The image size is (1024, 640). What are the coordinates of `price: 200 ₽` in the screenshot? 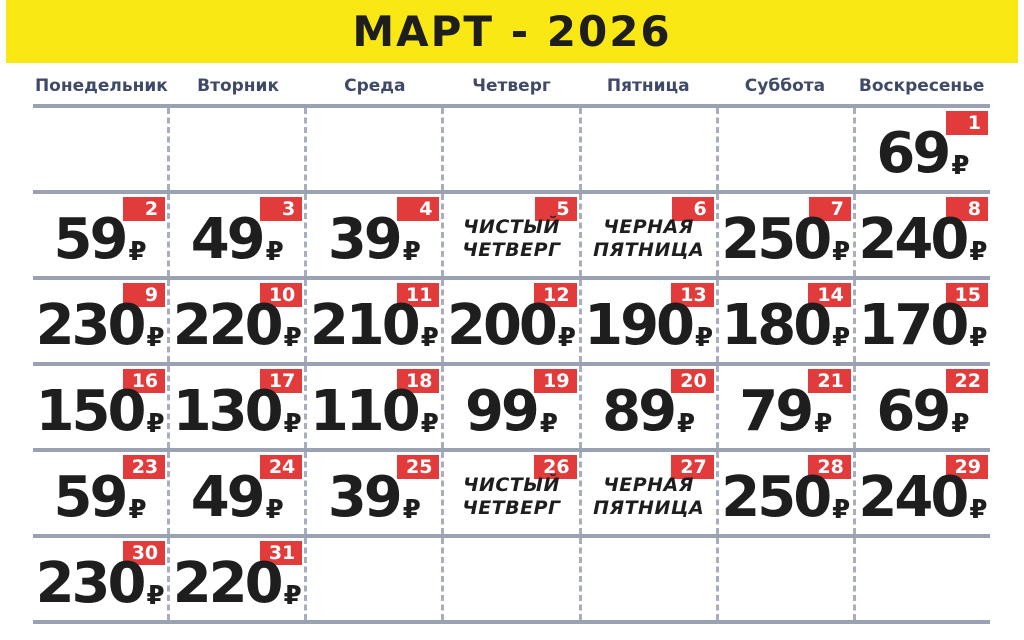 It's located at (511, 326).